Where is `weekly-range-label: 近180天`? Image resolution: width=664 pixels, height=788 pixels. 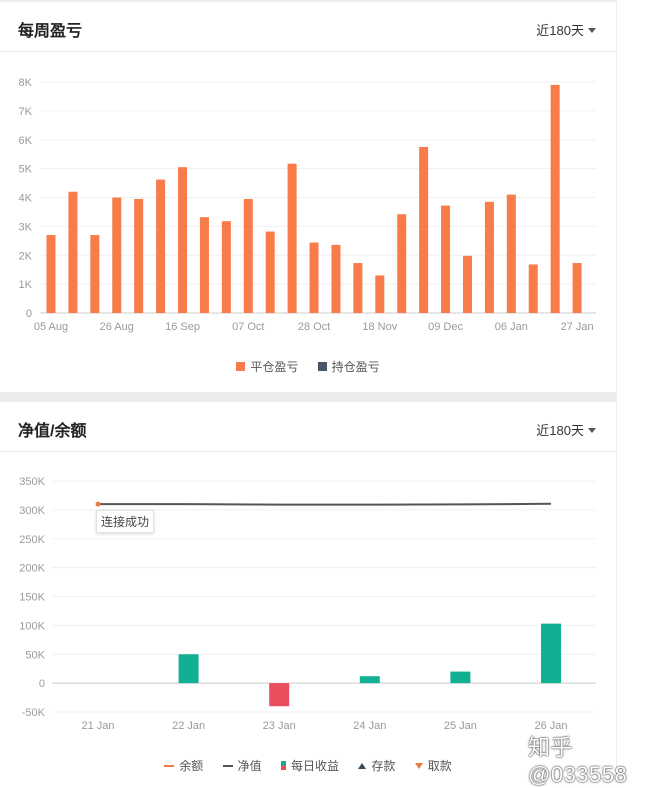
weekly-range-label: 近180天 is located at coordinates (560, 30).